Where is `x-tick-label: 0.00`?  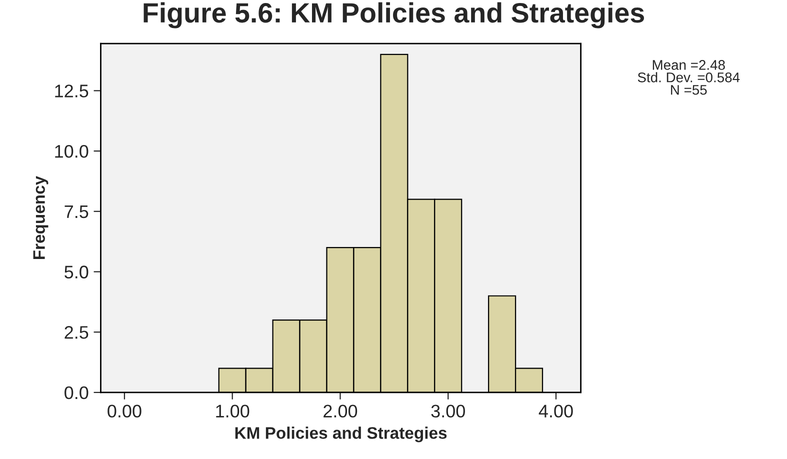
x-tick-label: 0.00 is located at coordinates (125, 411).